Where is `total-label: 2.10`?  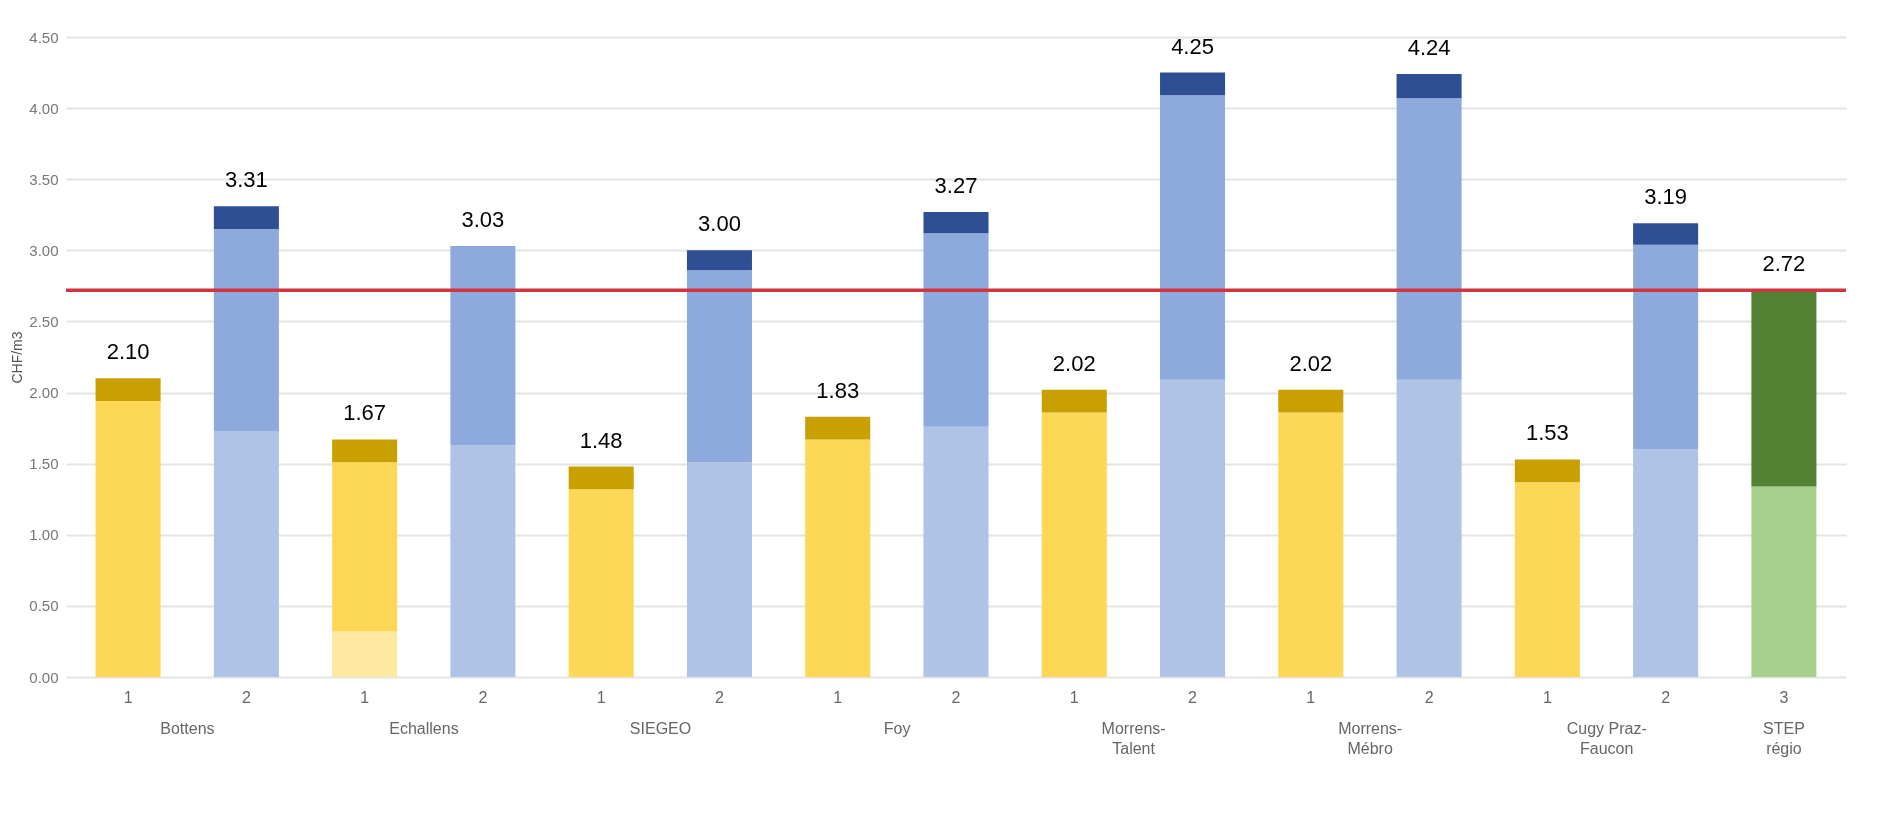
total-label: 2.10 is located at coordinates (128, 352).